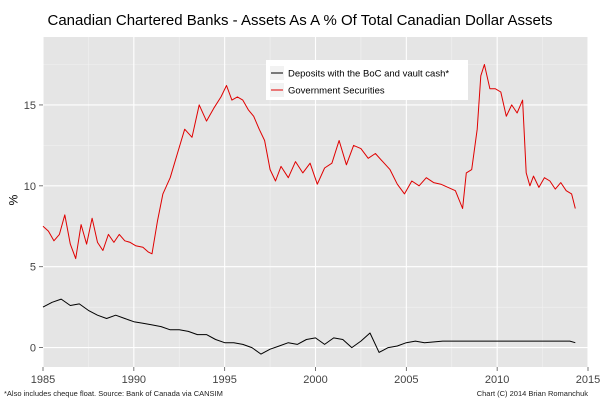  I want to click on y-axis: 0 5 10 15, so click(33, 227).